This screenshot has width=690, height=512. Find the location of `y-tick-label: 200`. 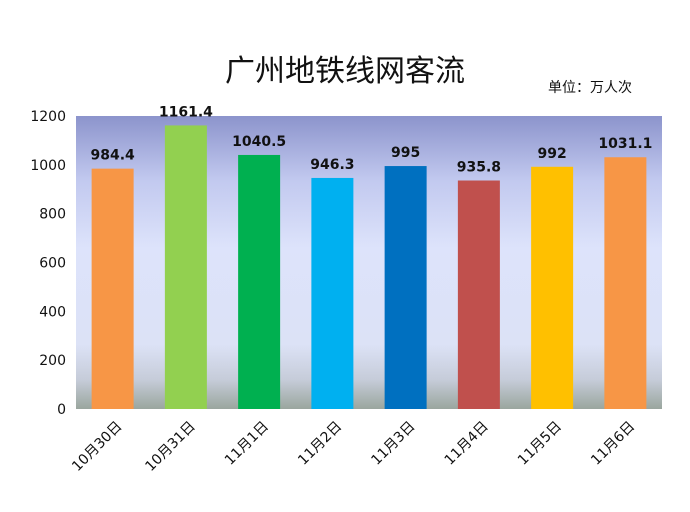

y-tick-label: 200 is located at coordinates (52, 361).